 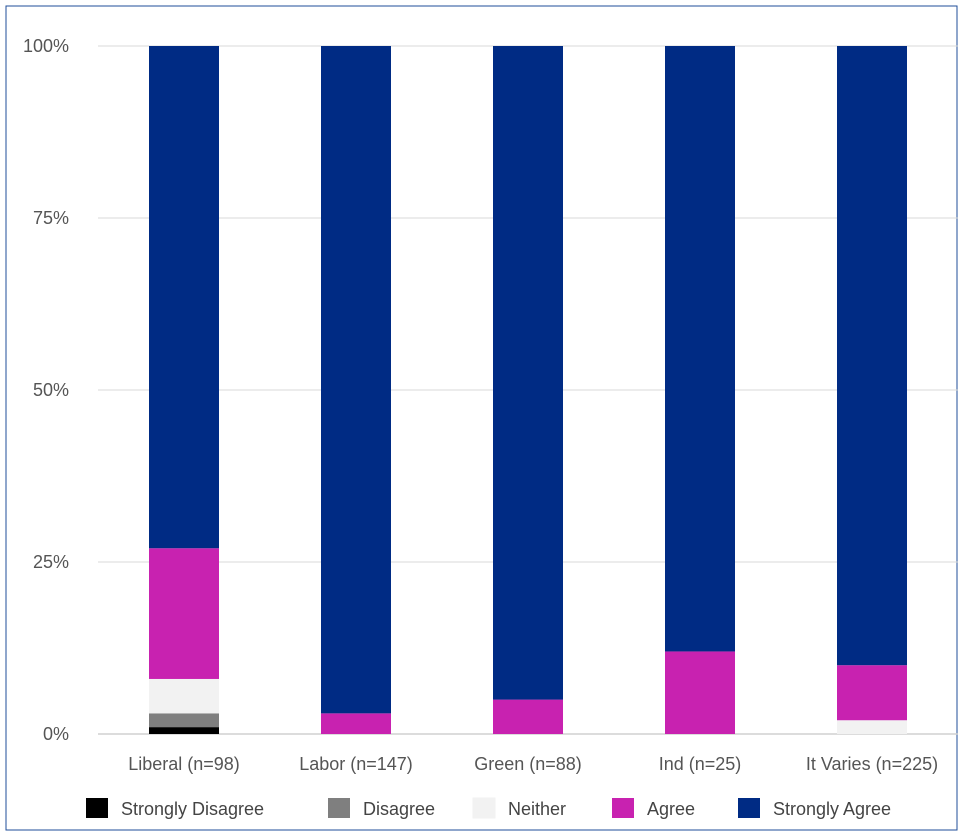 I want to click on legend-label: Strongly Disagree, so click(x=192, y=809).